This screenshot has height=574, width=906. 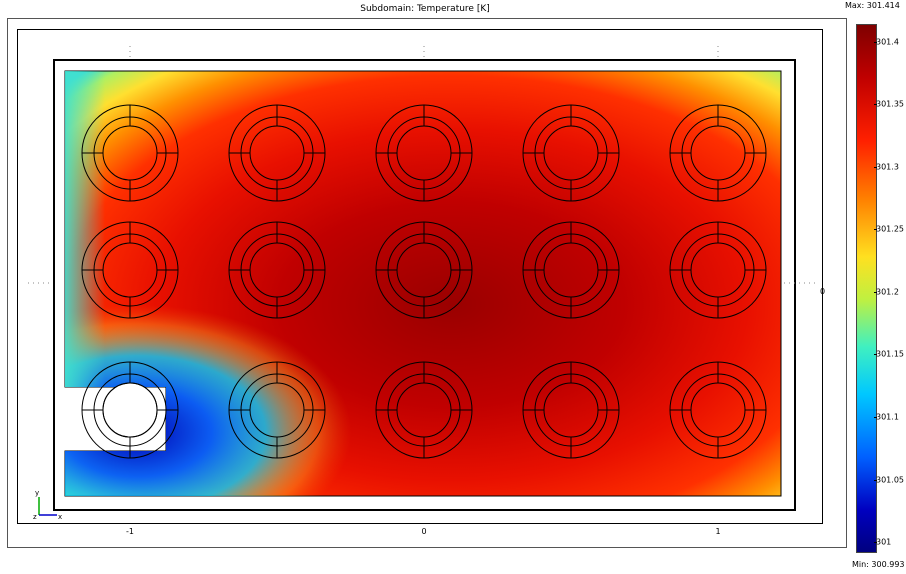 I want to click on y-tick-label: 0, so click(x=823, y=291).